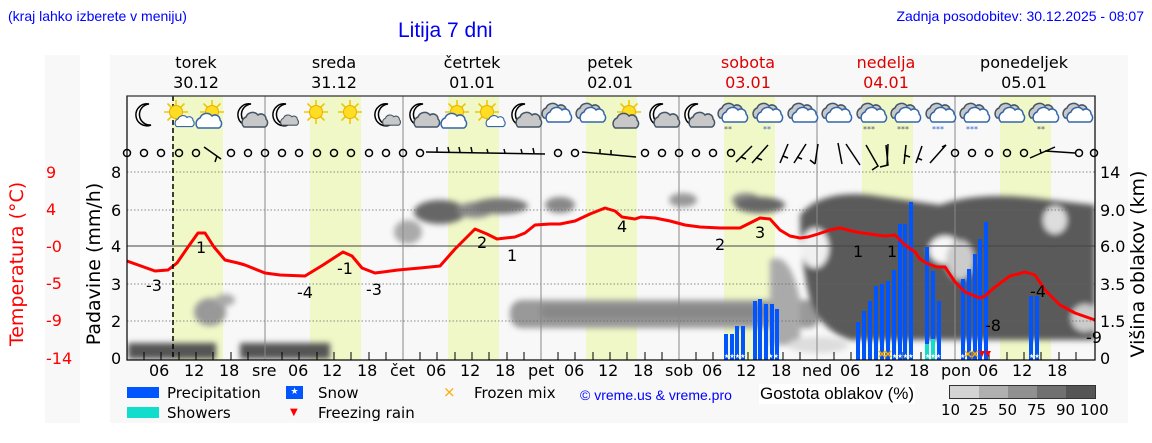  I want to click on day-header-4: sobota 03.01, so click(748, 72).